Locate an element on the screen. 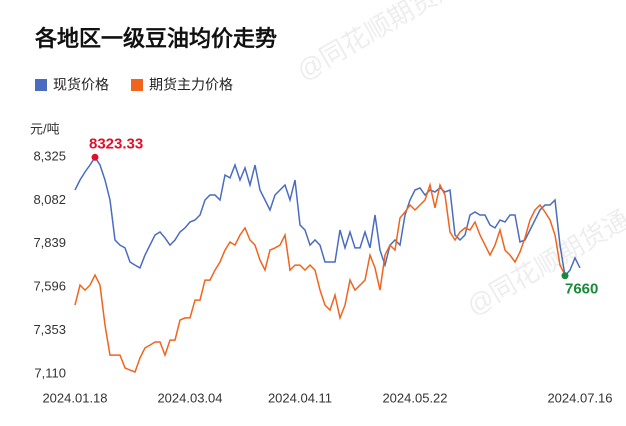 The height and width of the screenshot is (426, 626). data-label: 8323.33 is located at coordinates (116, 143).